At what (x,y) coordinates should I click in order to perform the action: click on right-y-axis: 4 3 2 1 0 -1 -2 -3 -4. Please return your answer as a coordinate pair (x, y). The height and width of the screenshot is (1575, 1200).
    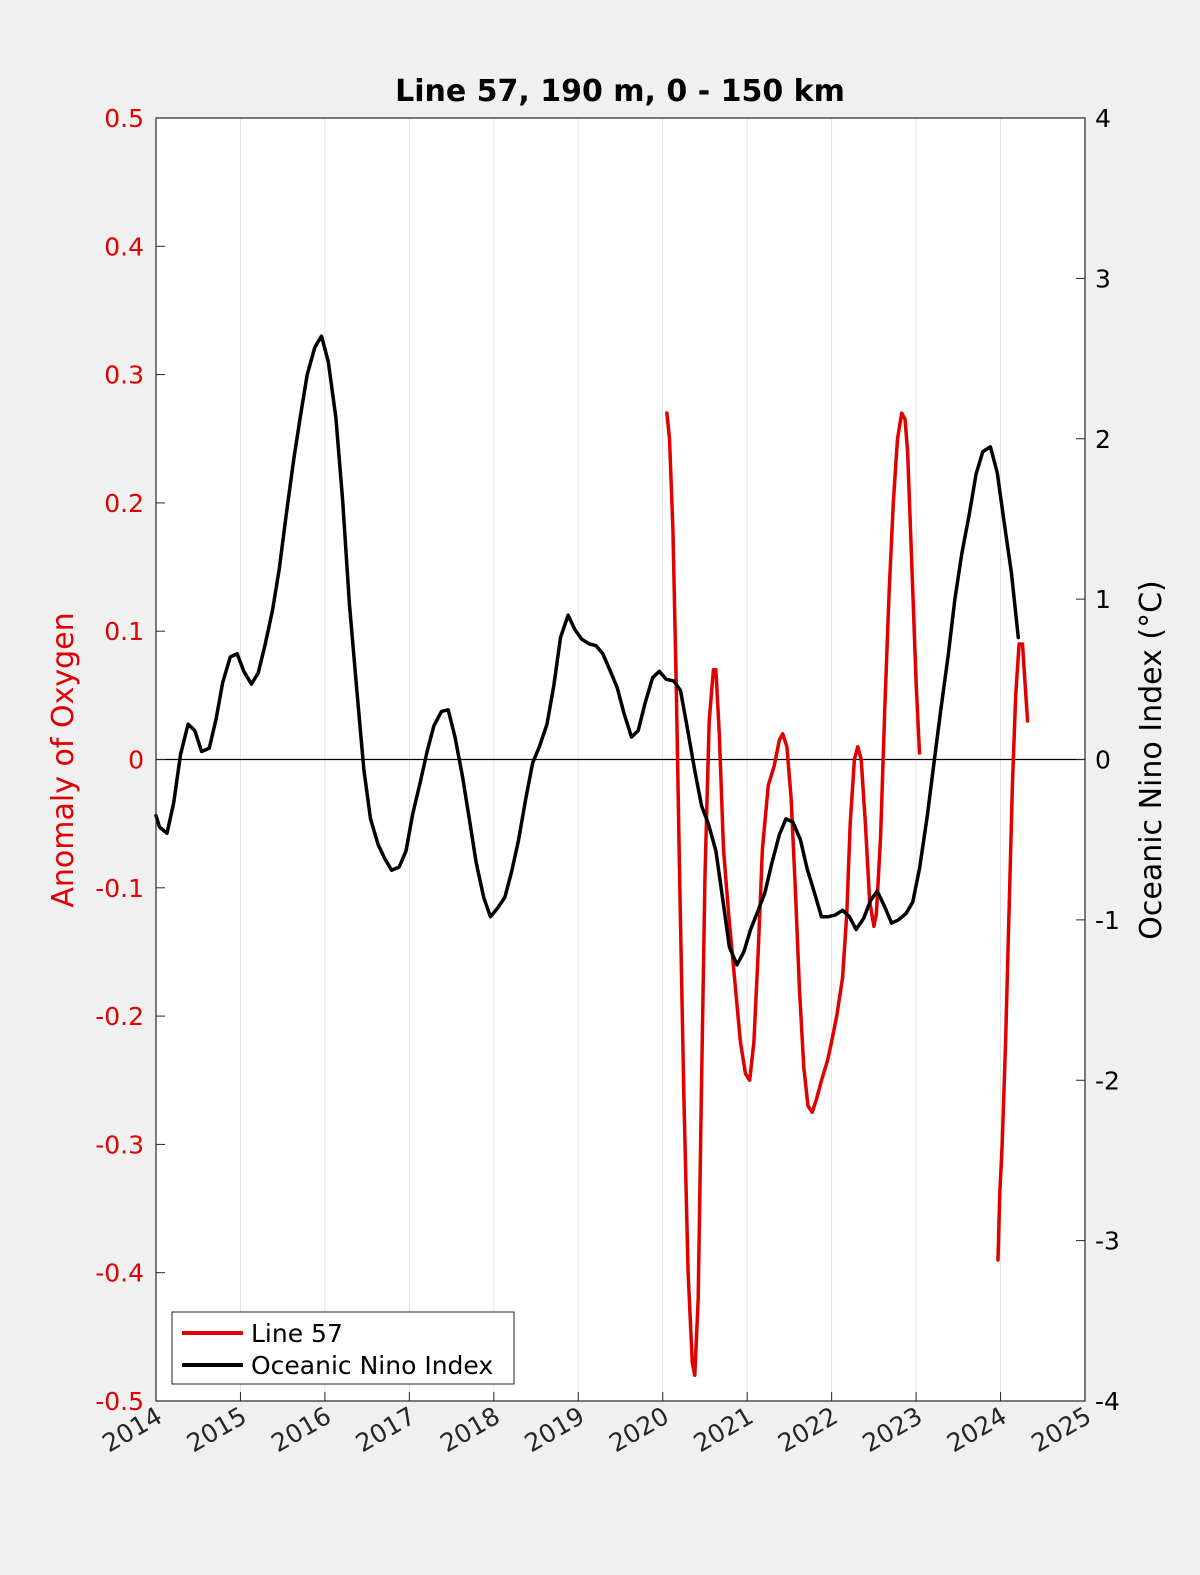
    Looking at the image, I should click on (1098, 760).